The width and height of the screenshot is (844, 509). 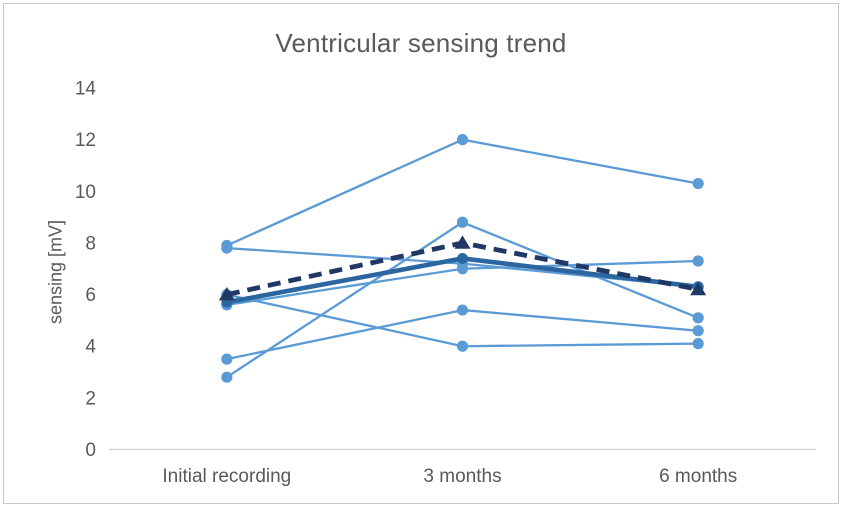 I want to click on x-category-label: 3 months, so click(x=462, y=476).